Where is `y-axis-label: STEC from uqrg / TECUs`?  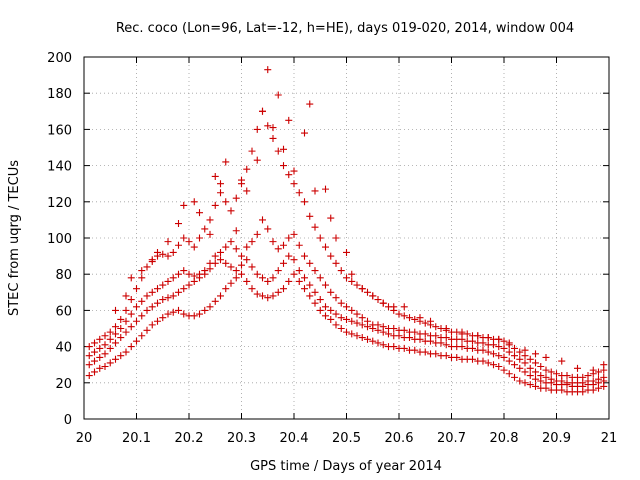 y-axis-label: STEC from uqrg / TECUs is located at coordinates (14, 238).